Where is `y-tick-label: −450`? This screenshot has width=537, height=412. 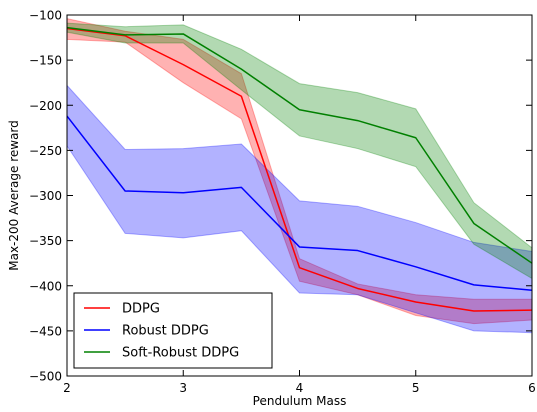
y-tick-label: −450 is located at coordinates (45, 331).